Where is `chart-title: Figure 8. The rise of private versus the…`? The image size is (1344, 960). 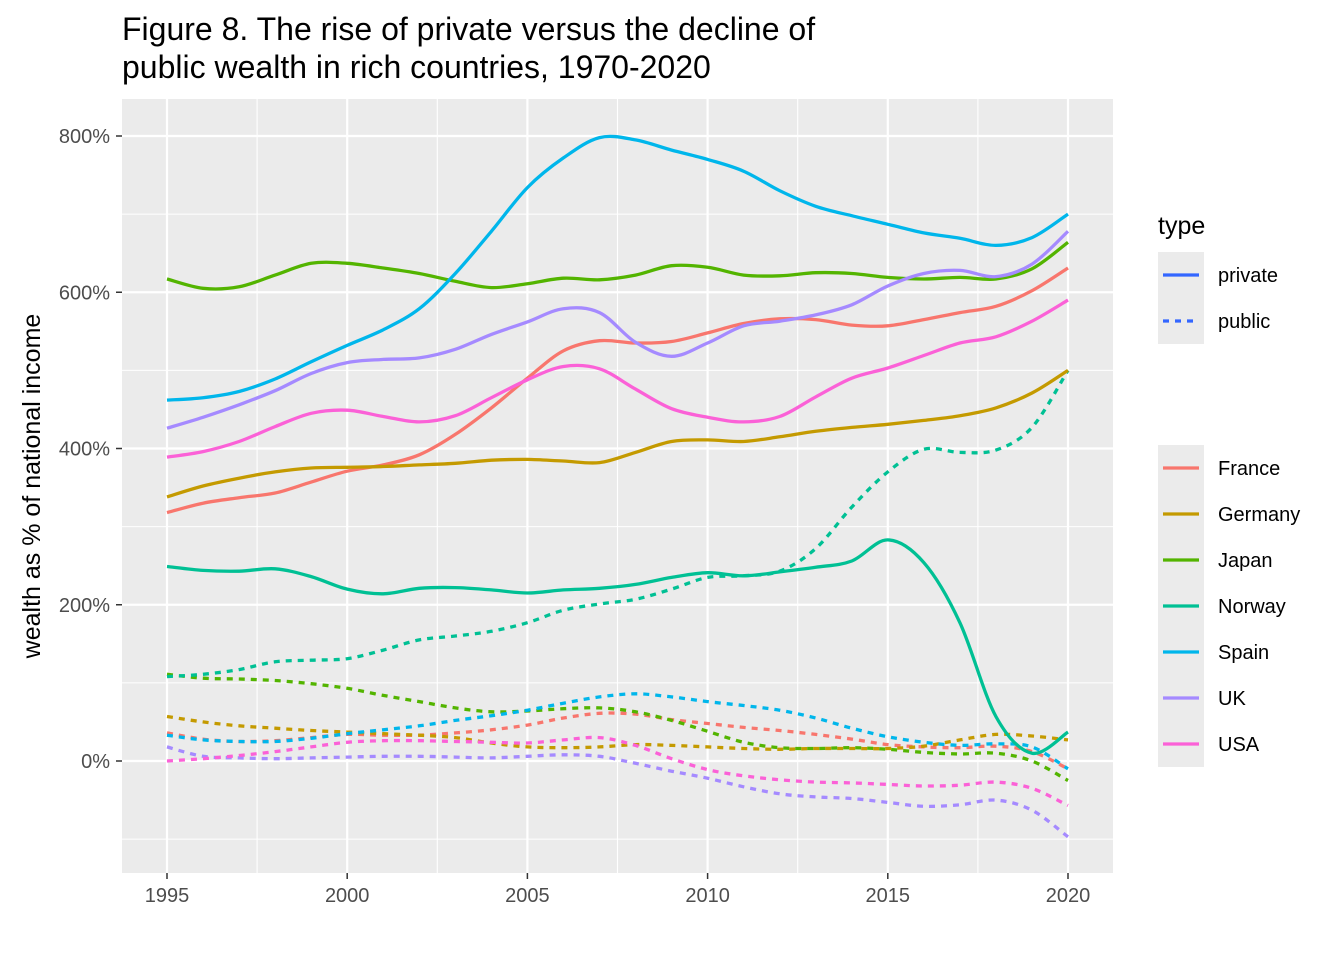
chart-title: Figure 8. The rise of private versus the… is located at coordinates (468, 48).